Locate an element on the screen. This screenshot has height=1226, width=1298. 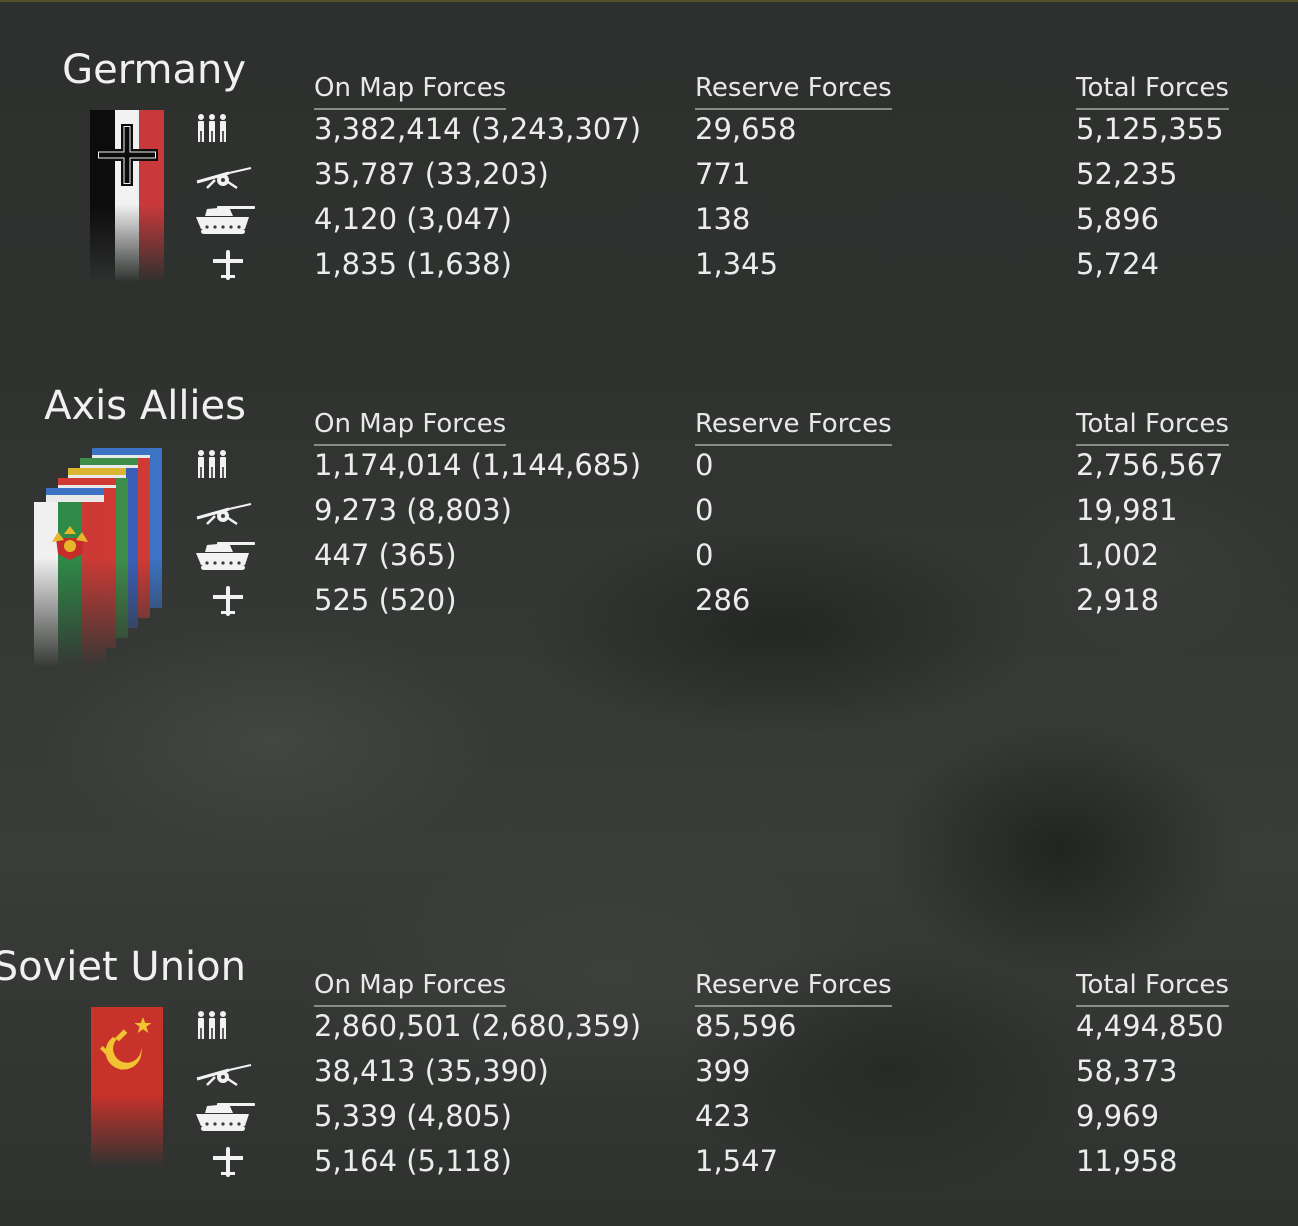
germany-flag-icon is located at coordinates (127, 196).